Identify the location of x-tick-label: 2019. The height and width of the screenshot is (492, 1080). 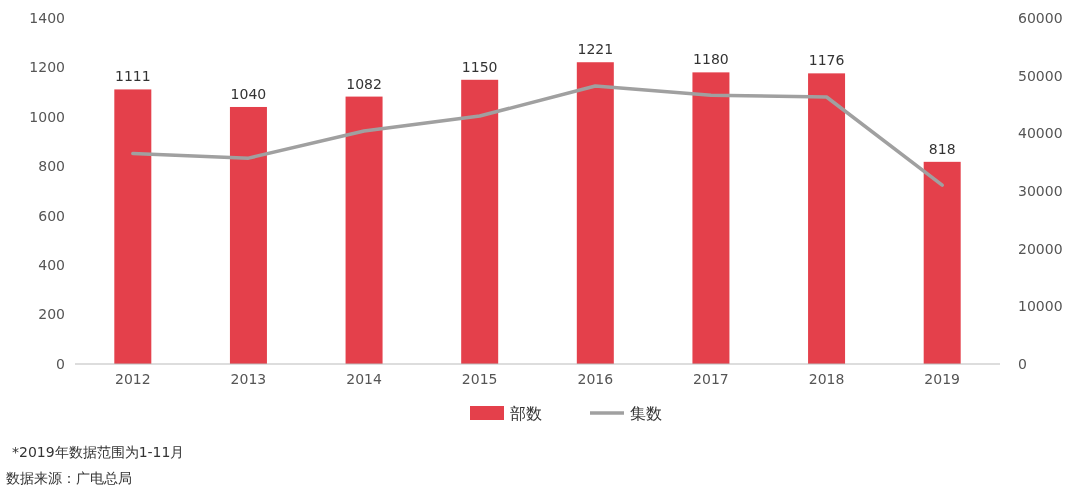
(942, 379).